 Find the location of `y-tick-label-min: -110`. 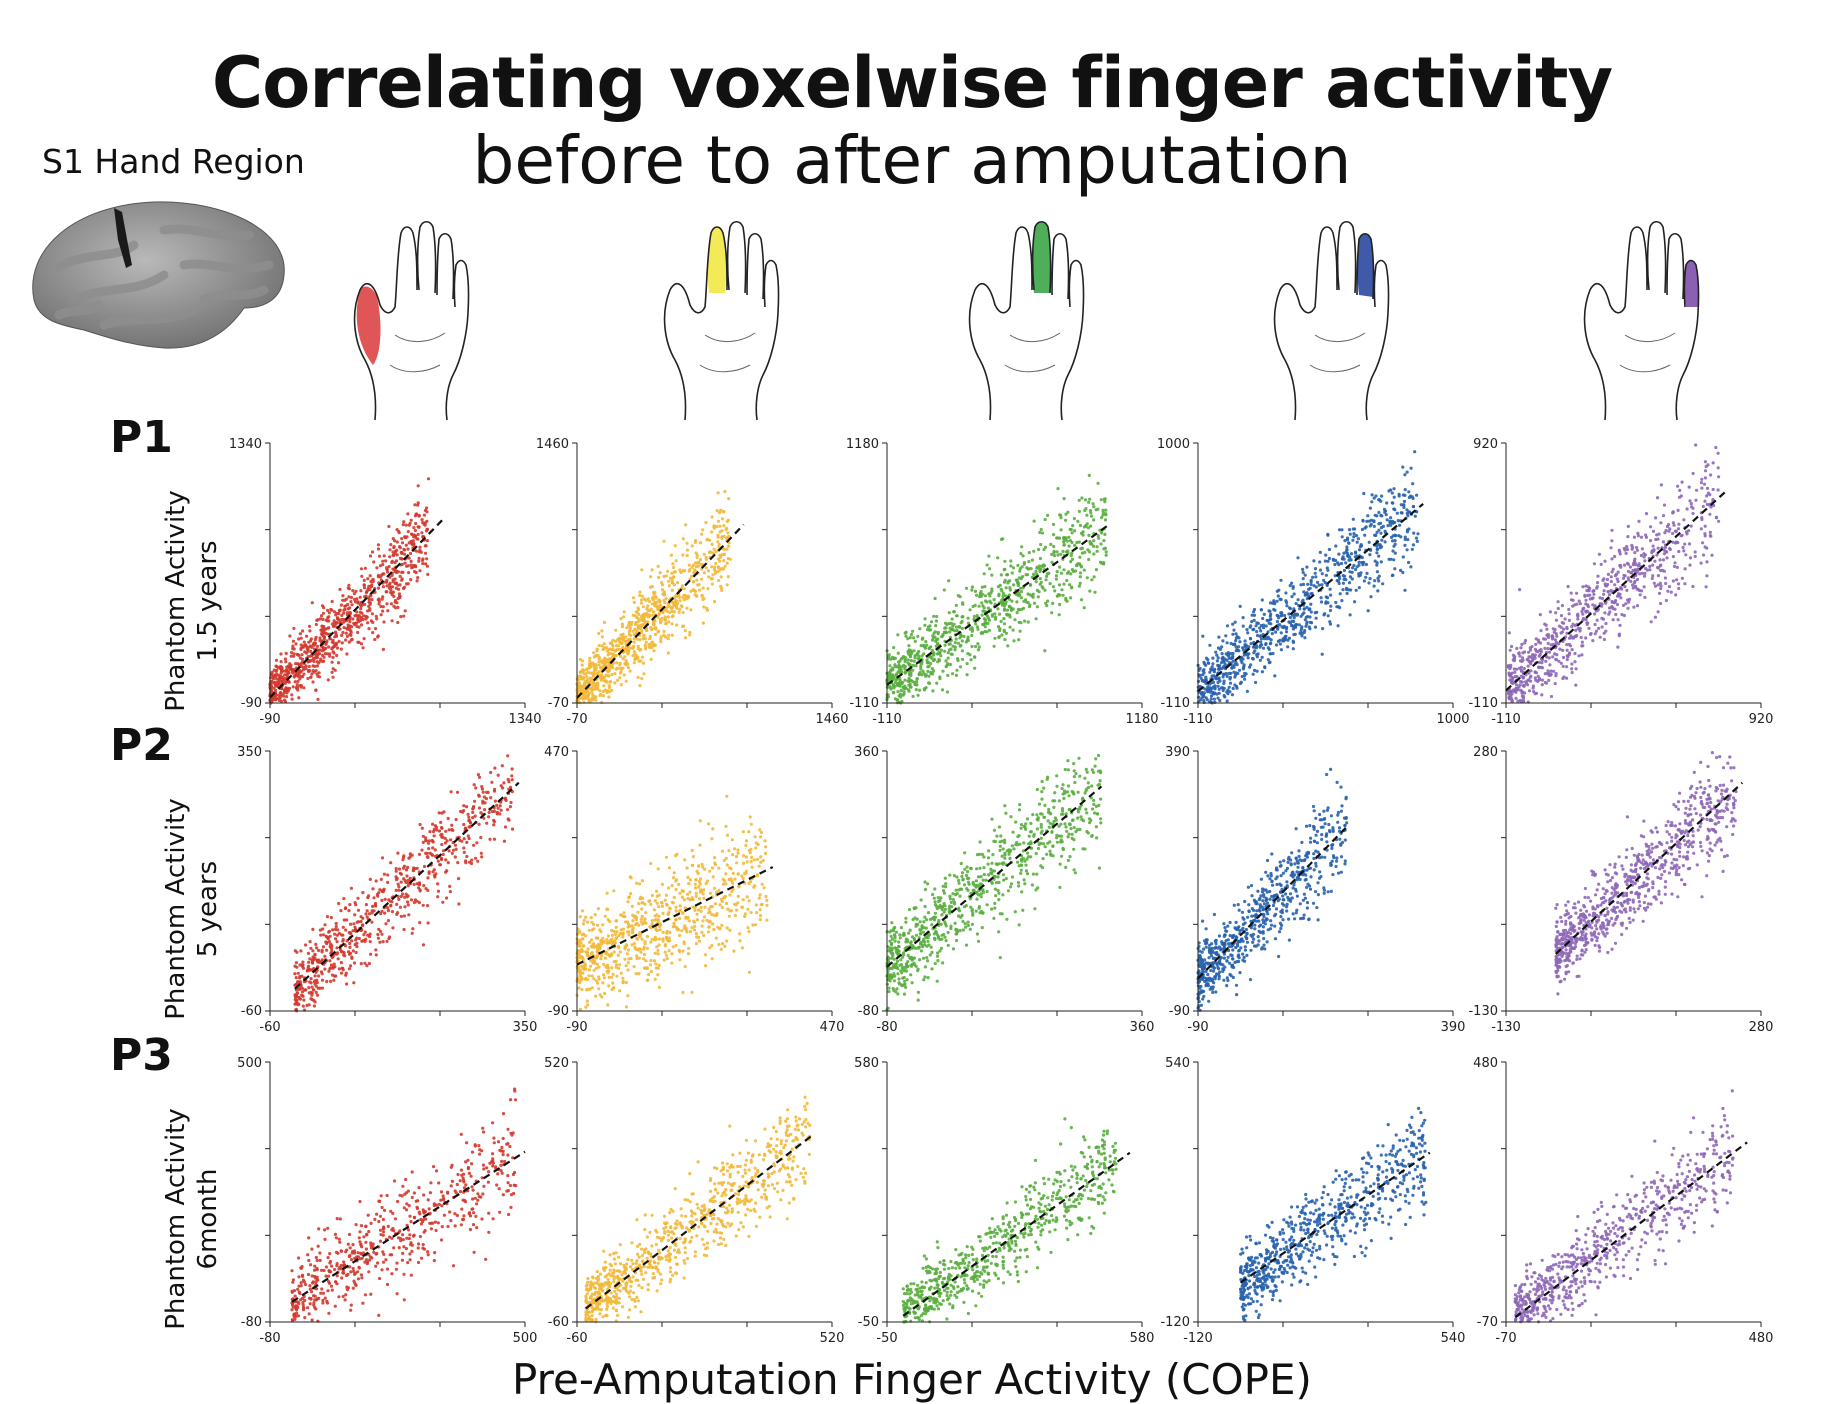

y-tick-label-min: -110 is located at coordinates (864, 703).